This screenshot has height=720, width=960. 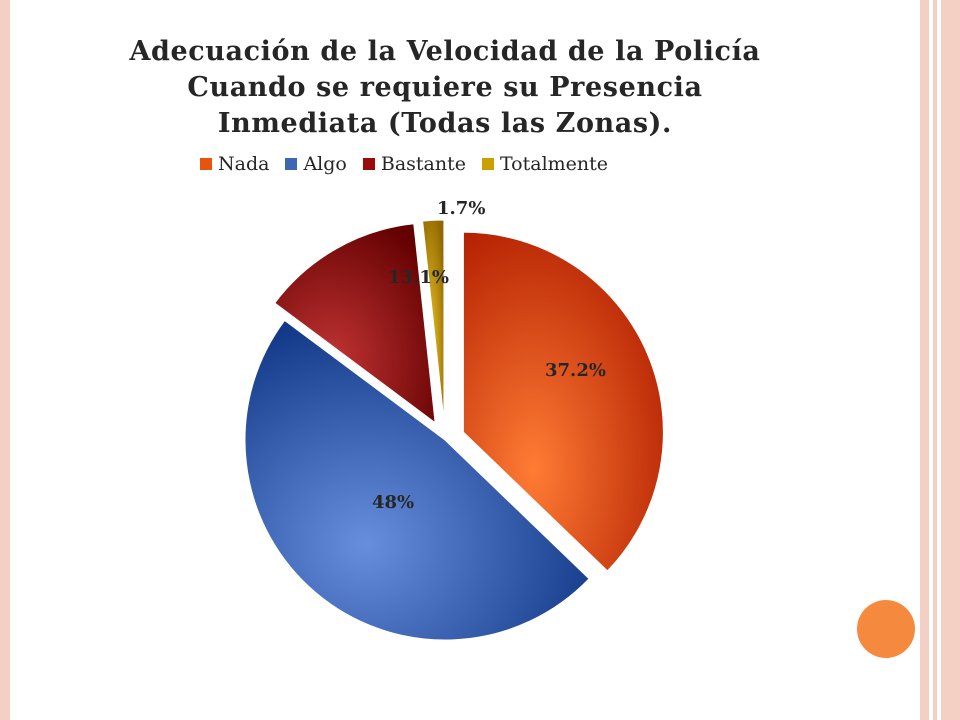 I want to click on legend-item-nada: Nada, so click(x=234, y=164).